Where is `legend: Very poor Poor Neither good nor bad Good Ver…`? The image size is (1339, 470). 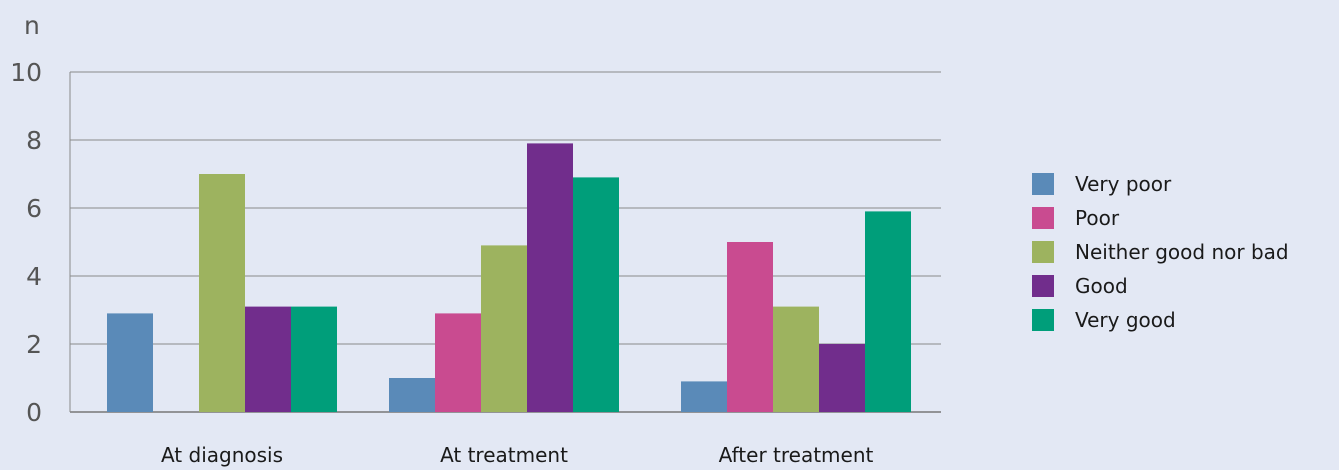
legend: Very poor Poor Neither good nor bad Good Ver… is located at coordinates (1160, 252).